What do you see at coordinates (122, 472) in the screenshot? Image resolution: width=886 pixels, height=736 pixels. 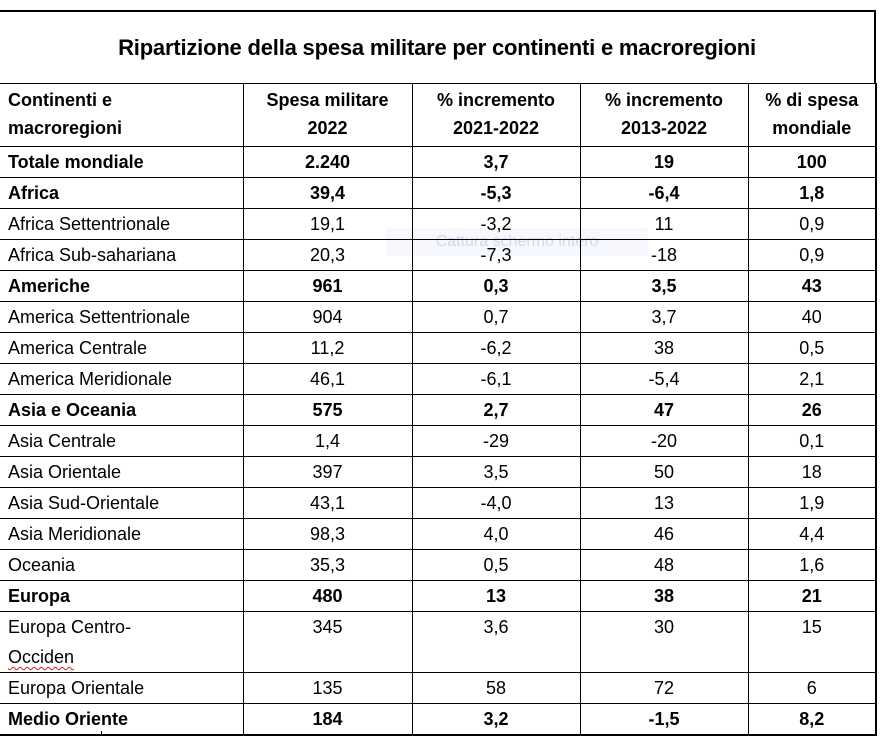 I see `region-cell: Asia Orientale` at bounding box center [122, 472].